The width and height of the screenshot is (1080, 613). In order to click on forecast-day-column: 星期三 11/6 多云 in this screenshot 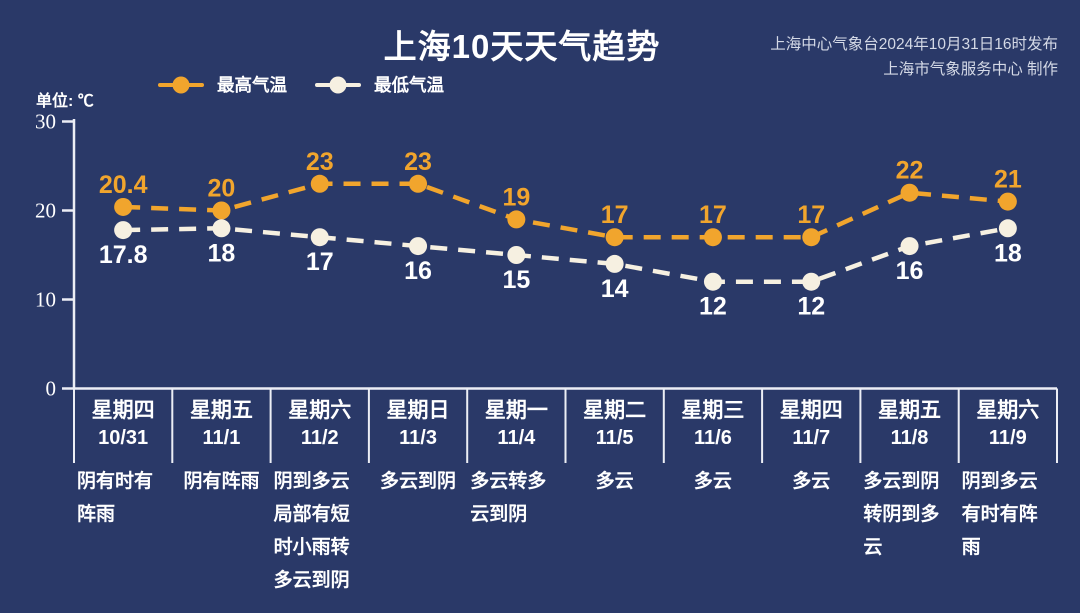, I will do `click(713, 493)`.